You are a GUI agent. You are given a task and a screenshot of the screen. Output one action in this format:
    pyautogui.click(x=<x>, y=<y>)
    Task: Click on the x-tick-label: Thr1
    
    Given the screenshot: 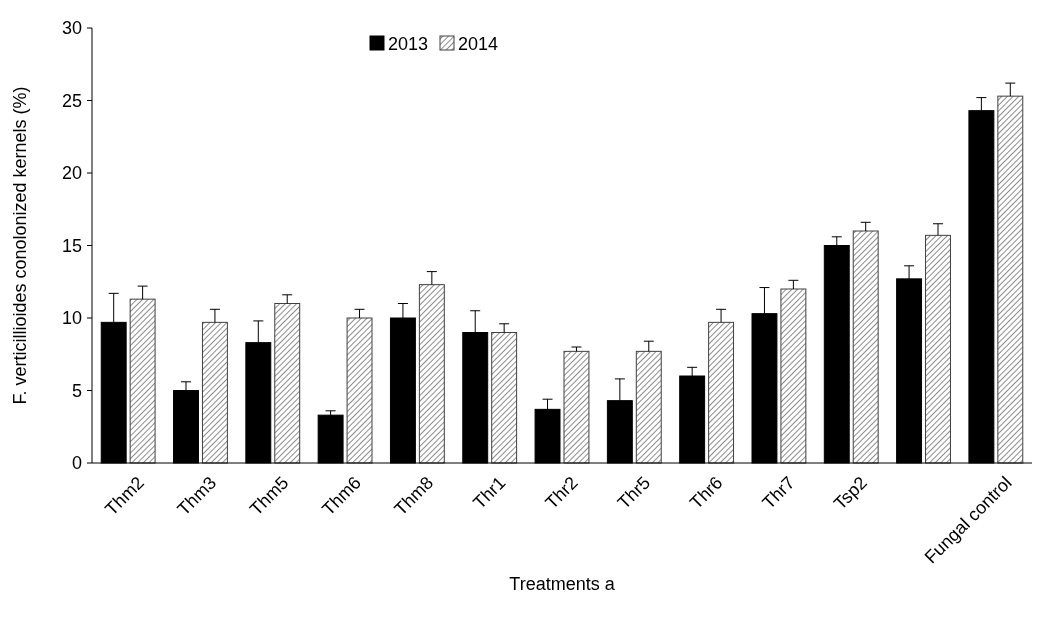 What is the action you would take?
    pyautogui.click(x=489, y=492)
    